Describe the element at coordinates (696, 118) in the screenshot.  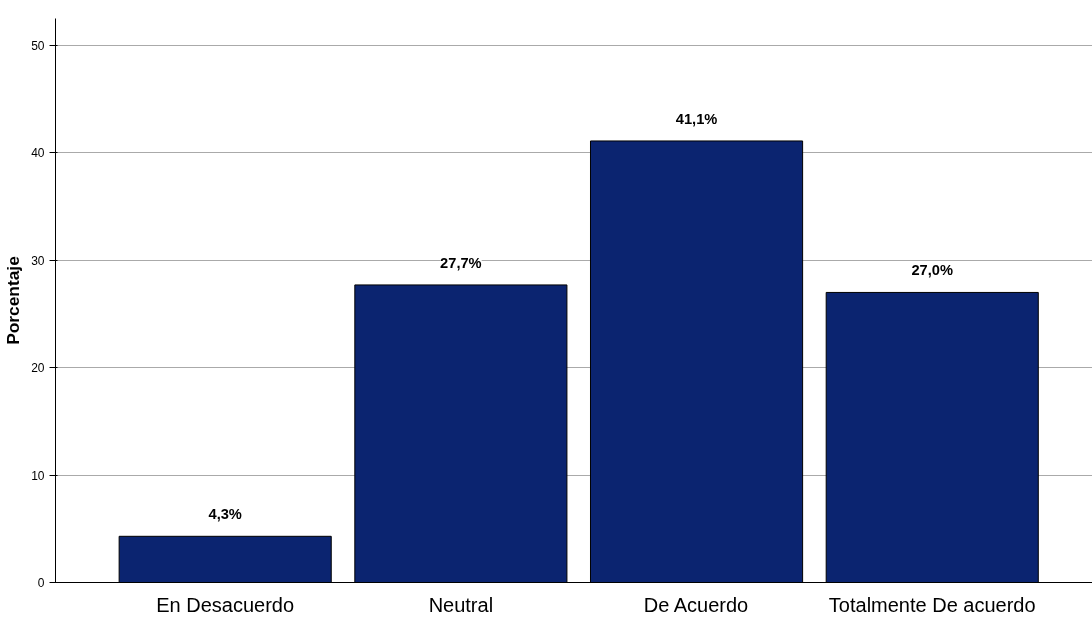
I see `data-label: 41,1%` at that location.